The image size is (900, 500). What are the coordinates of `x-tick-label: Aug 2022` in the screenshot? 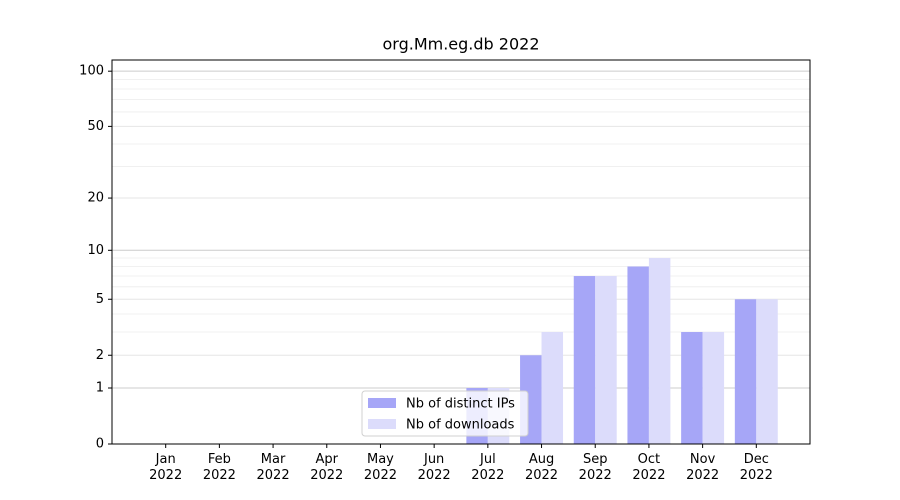 It's located at (541, 467).